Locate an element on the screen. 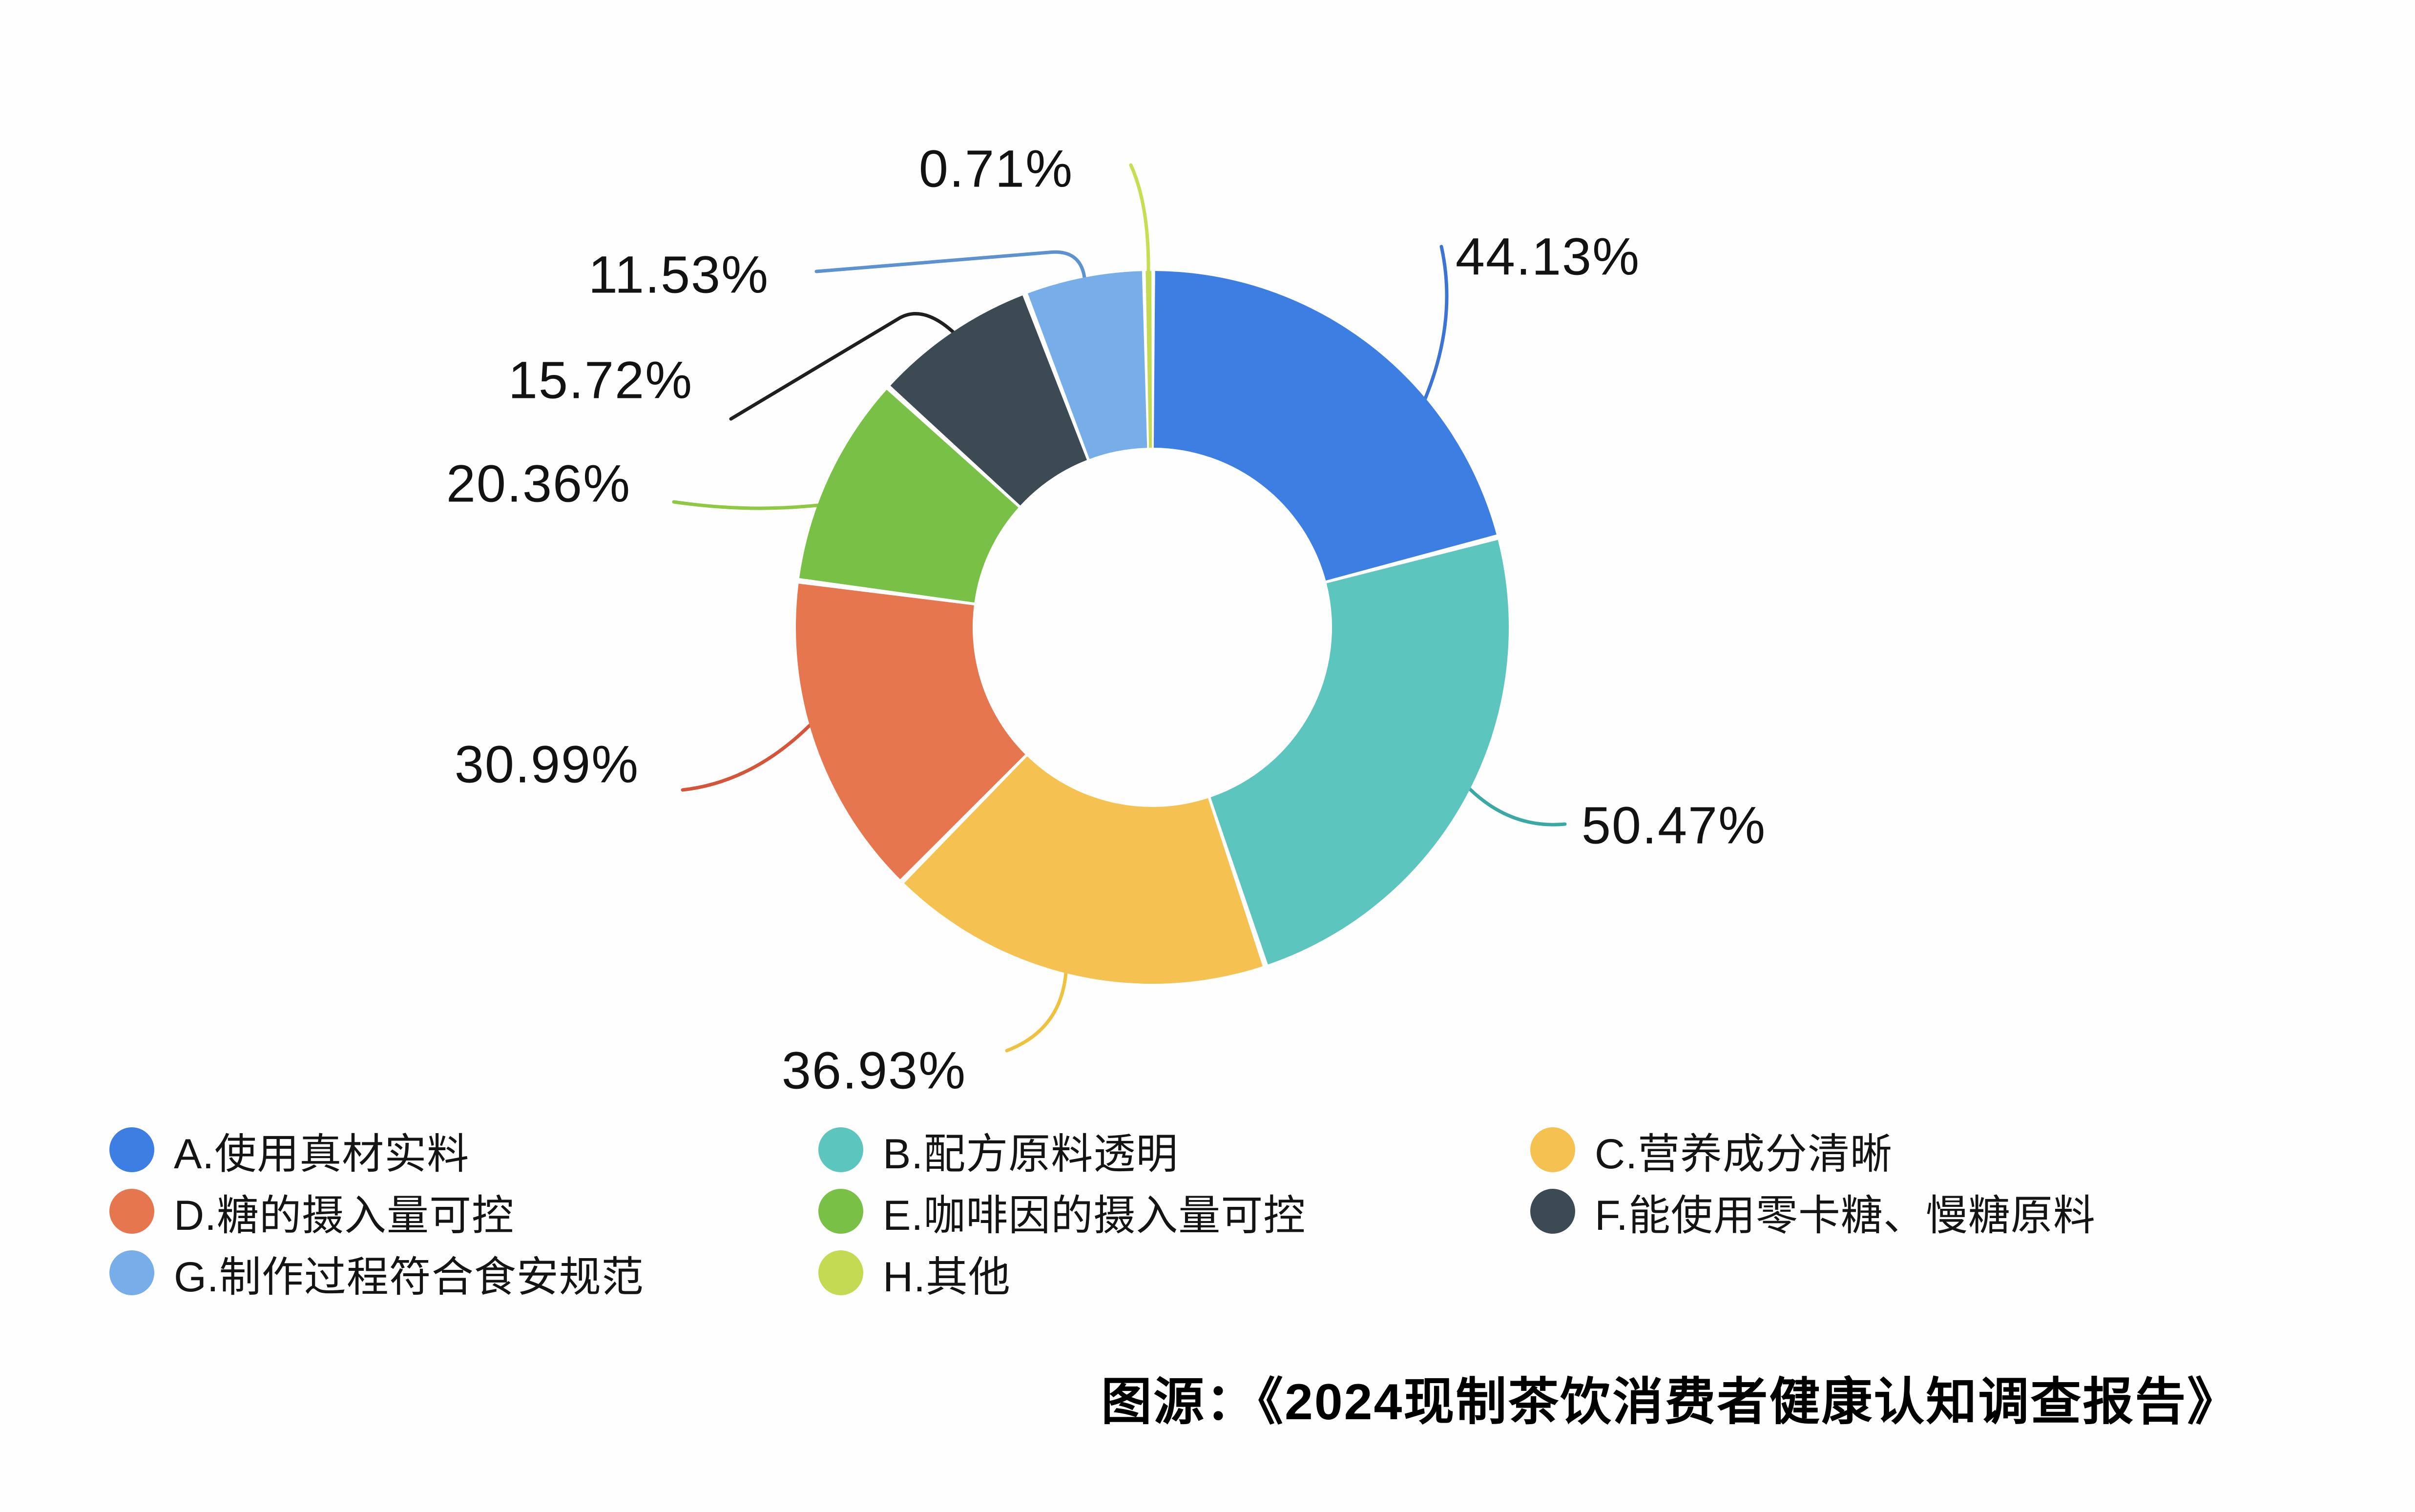 This screenshot has height=1512, width=2415. leader-line-a is located at coordinates (1436, 322).